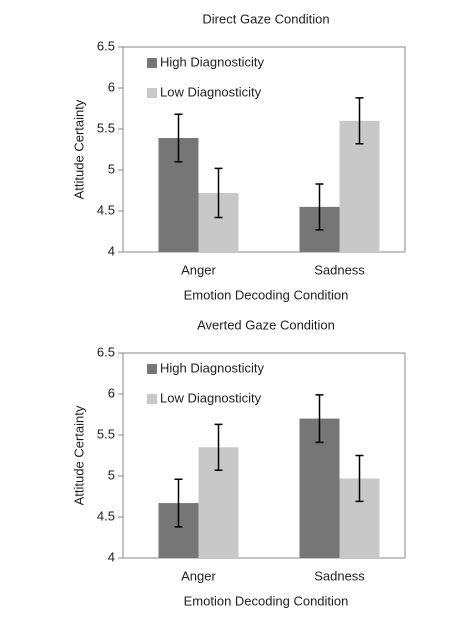 The width and height of the screenshot is (474, 626). I want to click on chart-title: Direct Gaze Condition, so click(265, 18).